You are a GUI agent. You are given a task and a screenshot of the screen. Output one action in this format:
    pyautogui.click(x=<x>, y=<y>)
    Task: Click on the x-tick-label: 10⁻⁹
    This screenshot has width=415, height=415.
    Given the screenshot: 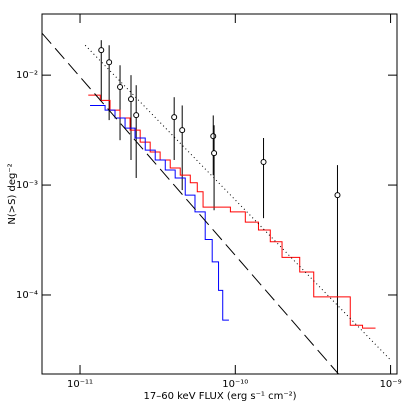 What is the action you would take?
    pyautogui.click(x=391, y=384)
    